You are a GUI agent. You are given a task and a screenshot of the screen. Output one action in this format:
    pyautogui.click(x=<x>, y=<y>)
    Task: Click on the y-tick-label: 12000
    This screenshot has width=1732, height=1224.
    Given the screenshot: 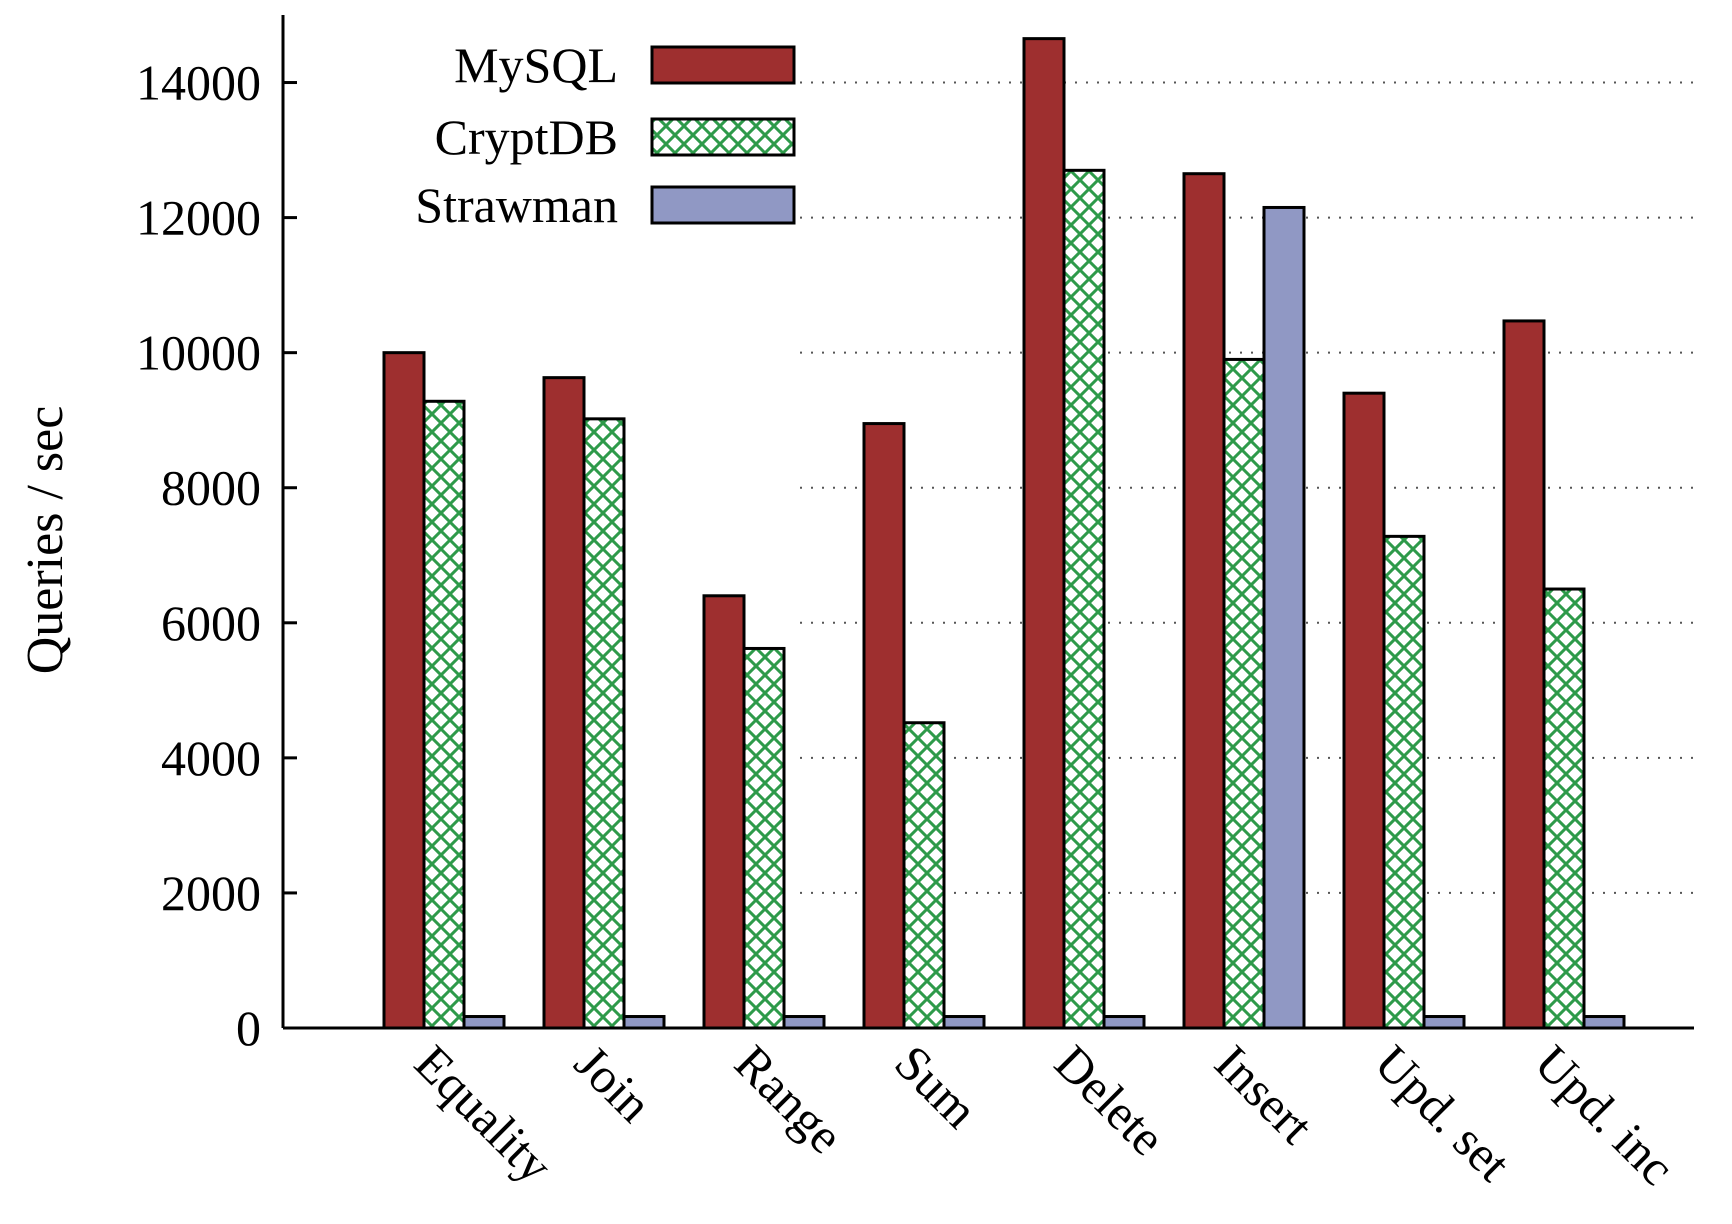 What is the action you would take?
    pyautogui.click(x=198, y=218)
    